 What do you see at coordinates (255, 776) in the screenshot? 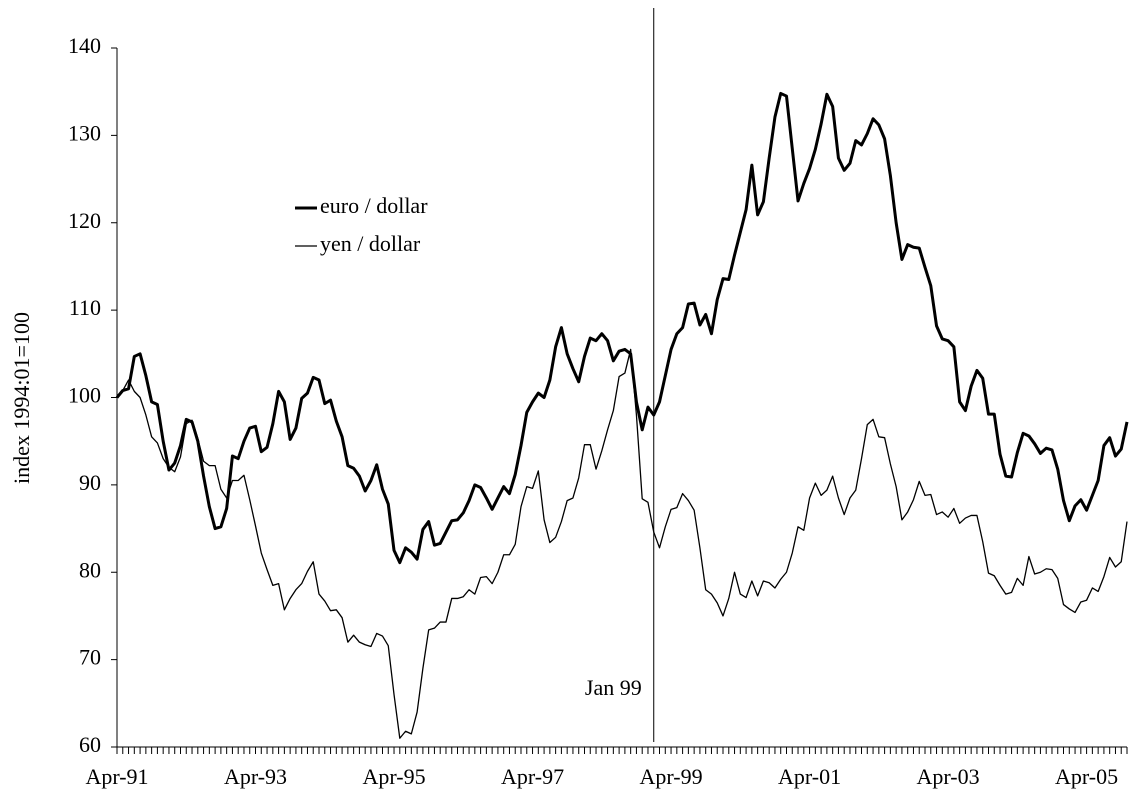
I see `x-tick-label: Apr-93` at bounding box center [255, 776].